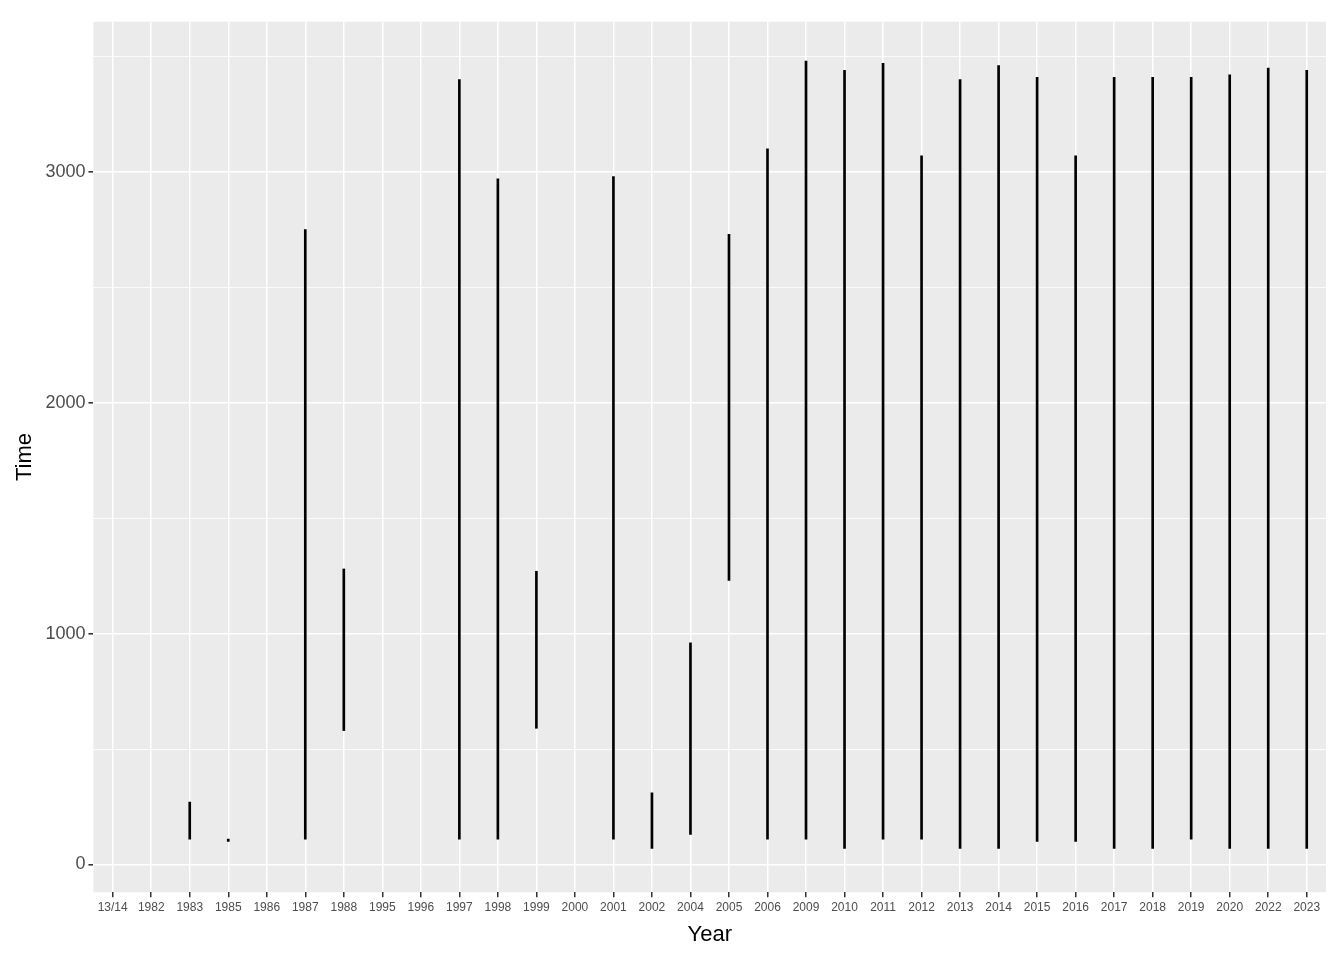  Describe the element at coordinates (190, 906) in the screenshot. I see `x-tick-label: 1983` at that location.